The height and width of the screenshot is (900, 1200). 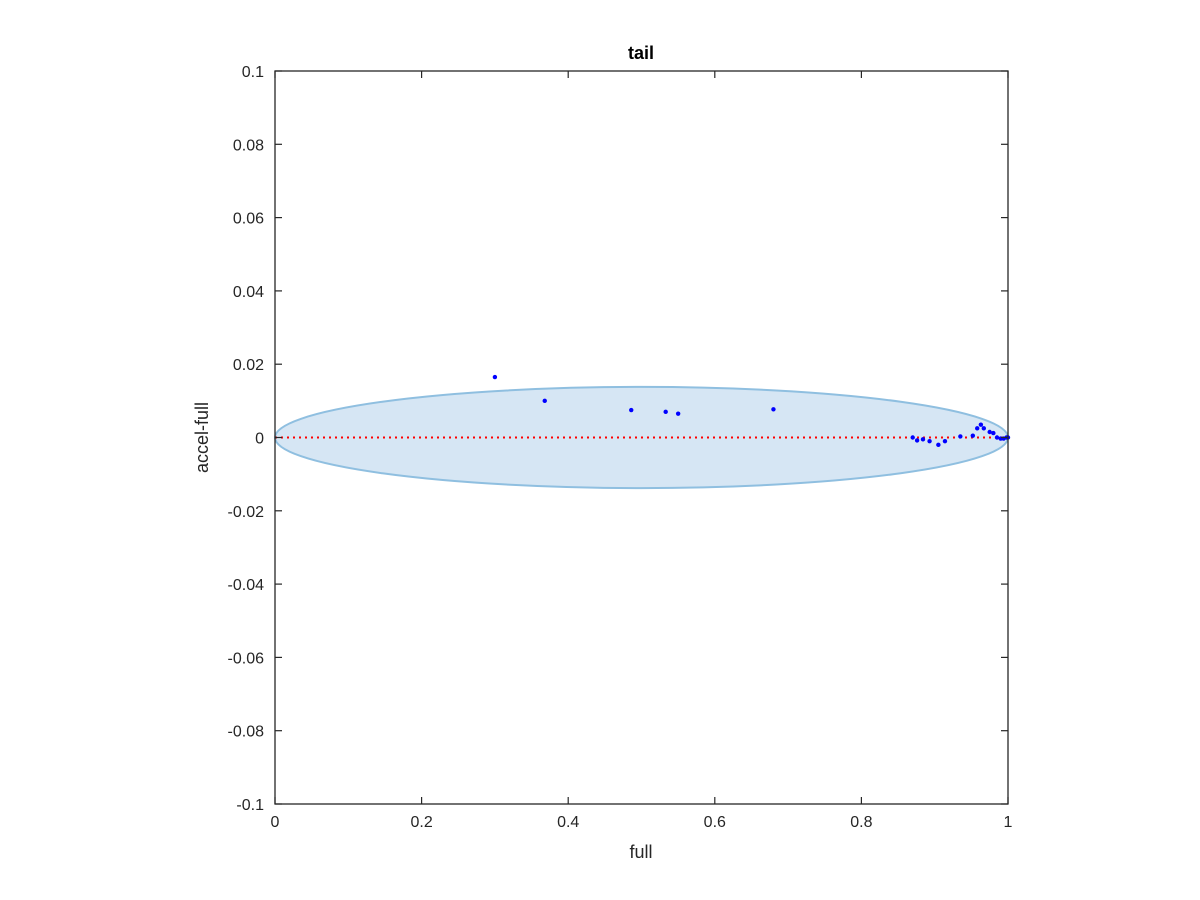 I want to click on y-axis-title: accel-full, so click(x=202, y=437).